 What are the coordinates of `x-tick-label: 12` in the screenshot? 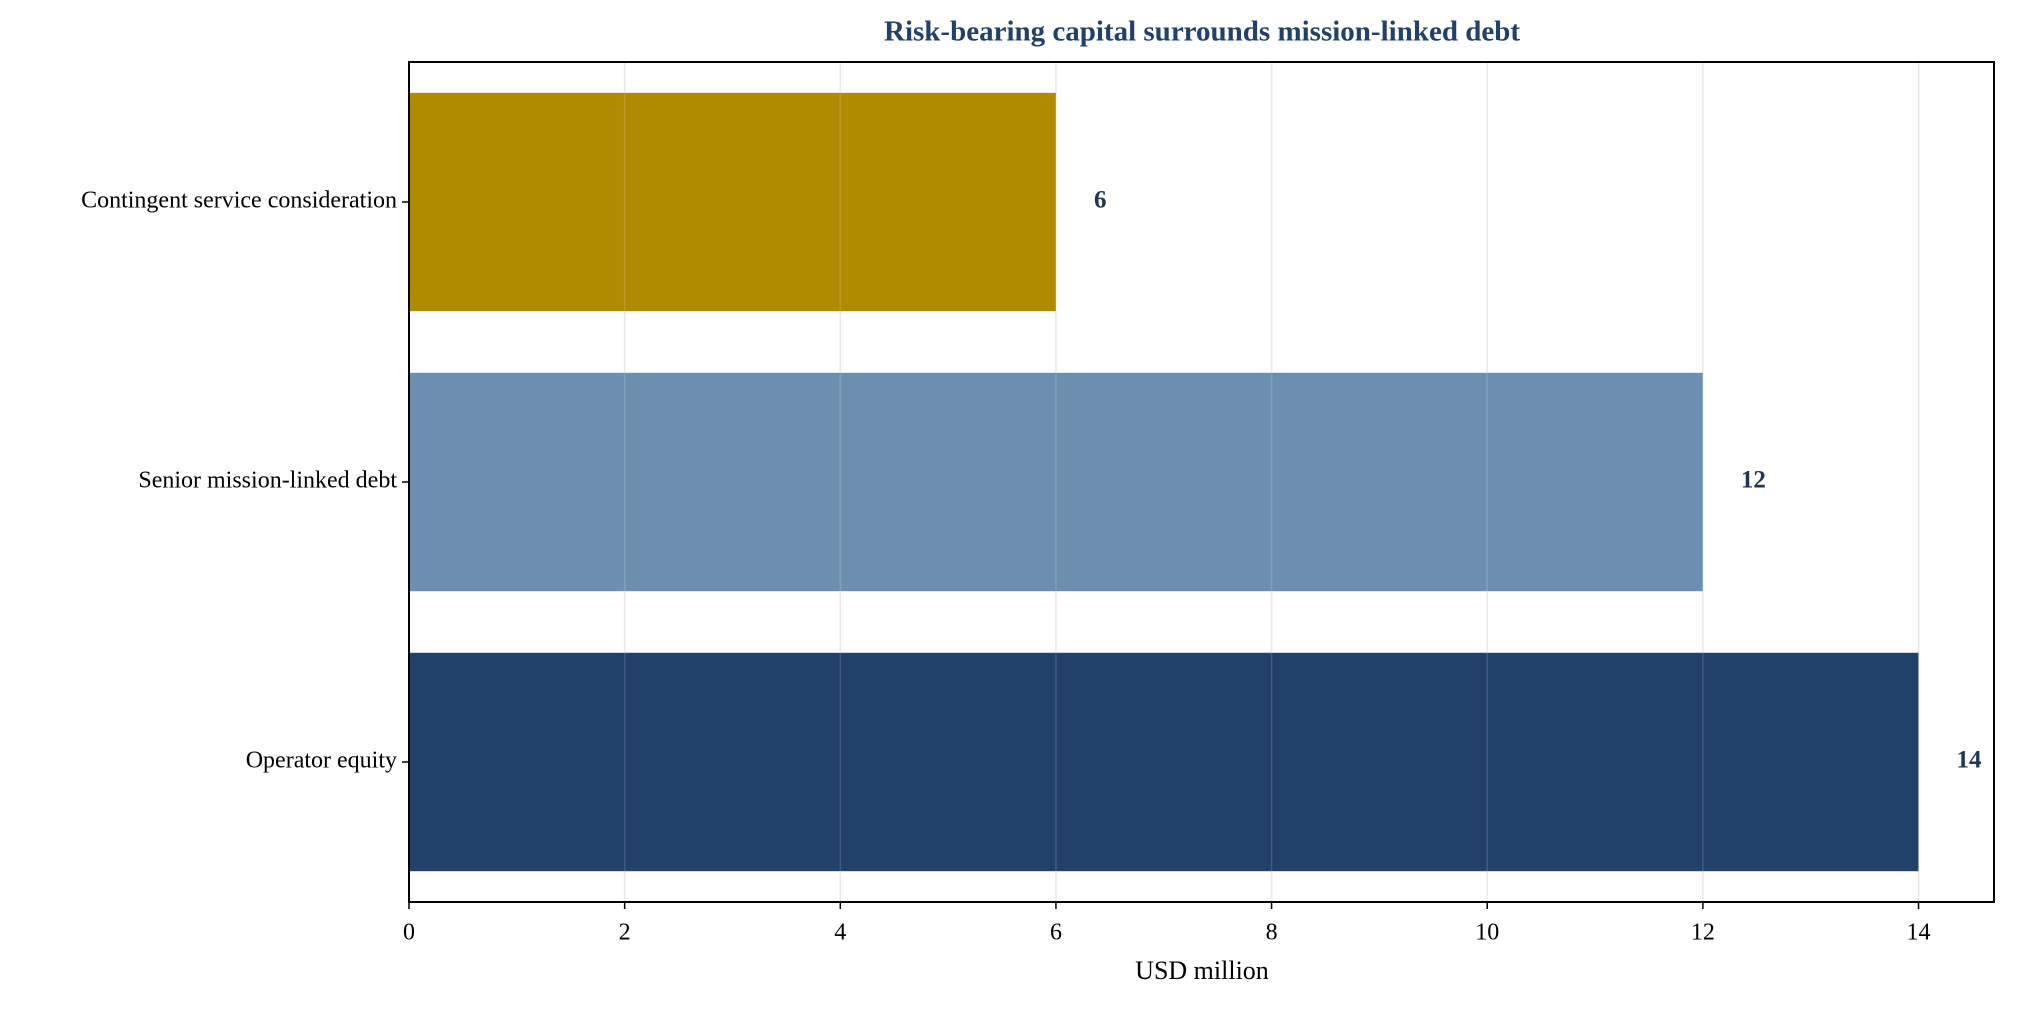 It's located at (1703, 933).